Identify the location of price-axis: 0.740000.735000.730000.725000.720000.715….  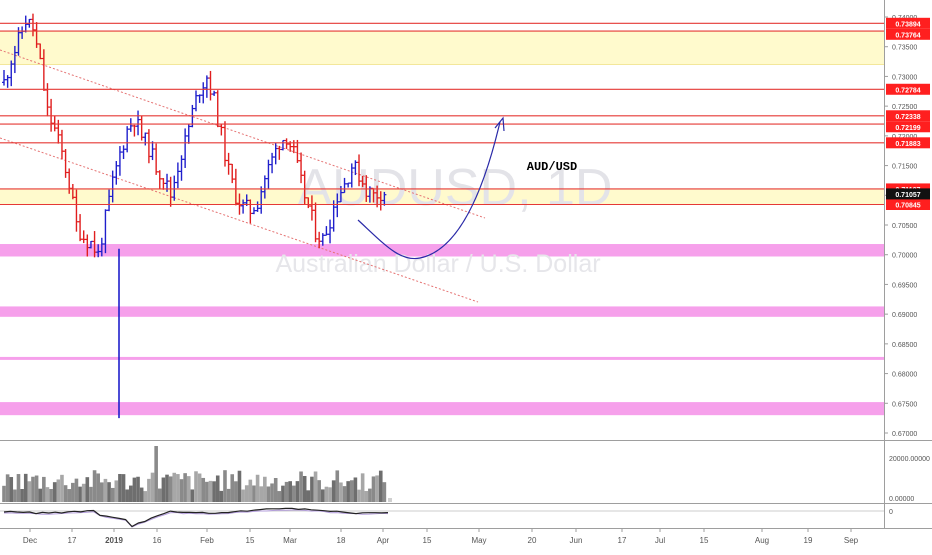
(907, 226).